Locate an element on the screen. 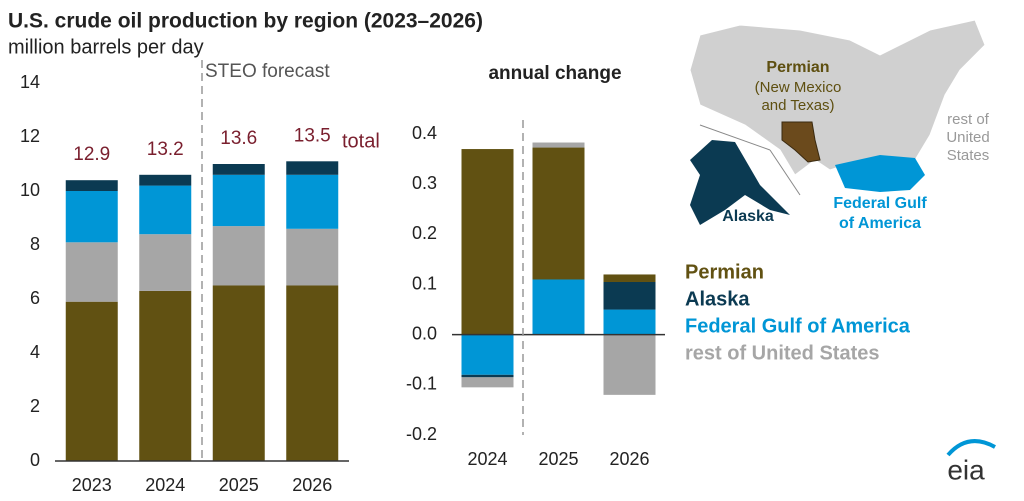 The height and width of the screenshot is (501, 1024). y-tick-label: 2 is located at coordinates (35, 406).